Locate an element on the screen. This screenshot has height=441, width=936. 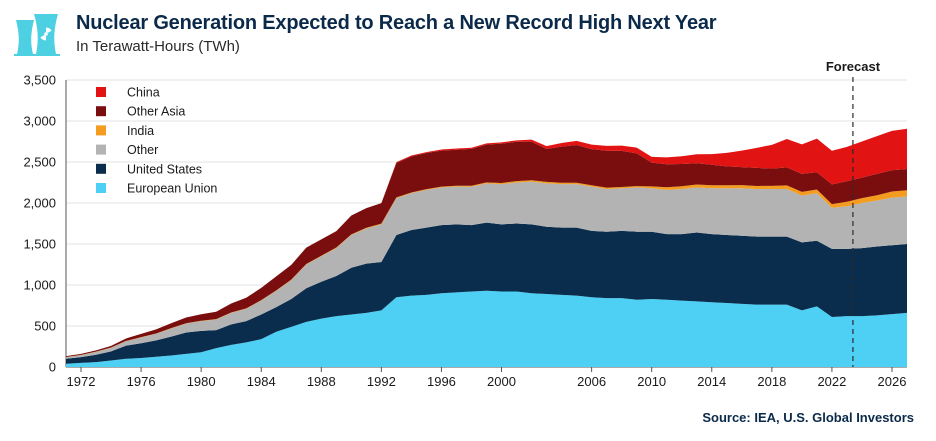
y-tick-label: 3,500 is located at coordinates (39, 80).